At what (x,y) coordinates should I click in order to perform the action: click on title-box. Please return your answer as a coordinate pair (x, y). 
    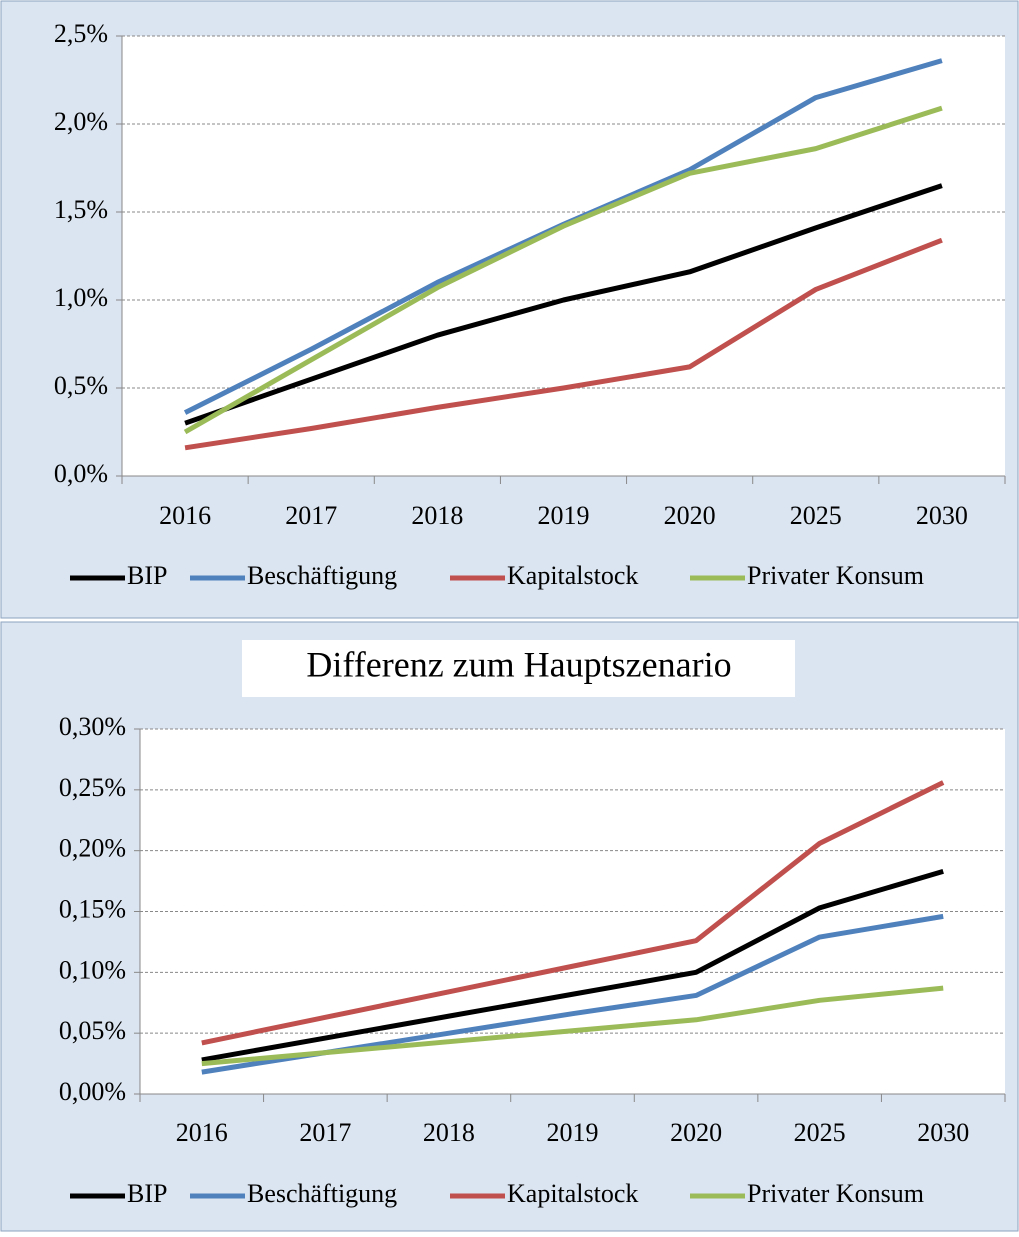
    Looking at the image, I should click on (518, 668).